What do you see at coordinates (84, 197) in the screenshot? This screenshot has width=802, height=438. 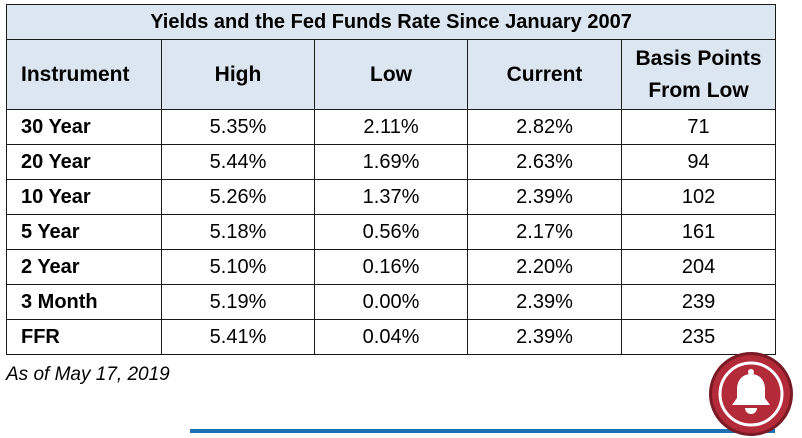 I see `instrument-cell: 10 Year` at bounding box center [84, 197].